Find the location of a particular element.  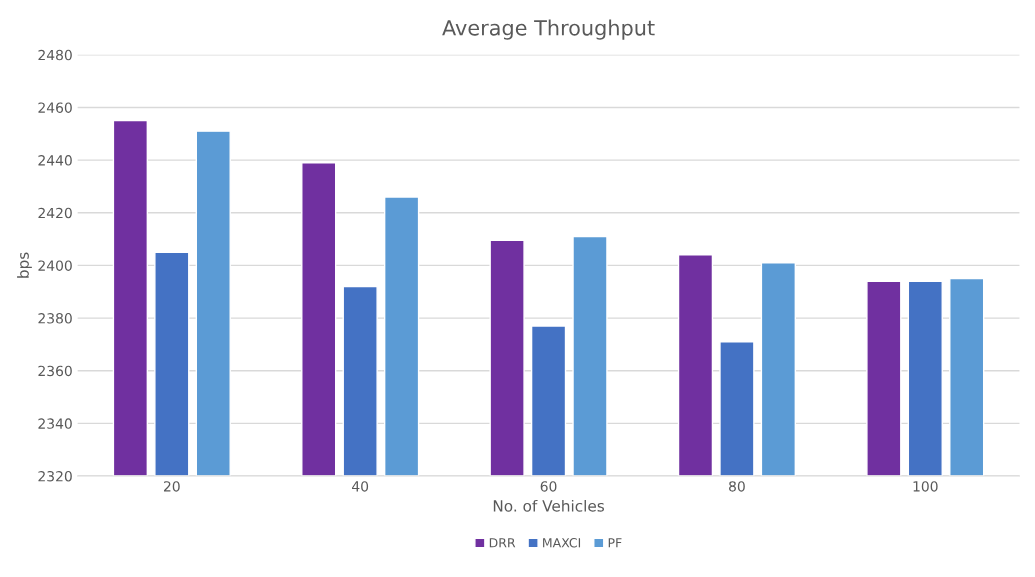

y-tick-label: 2320 is located at coordinates (55, 476).